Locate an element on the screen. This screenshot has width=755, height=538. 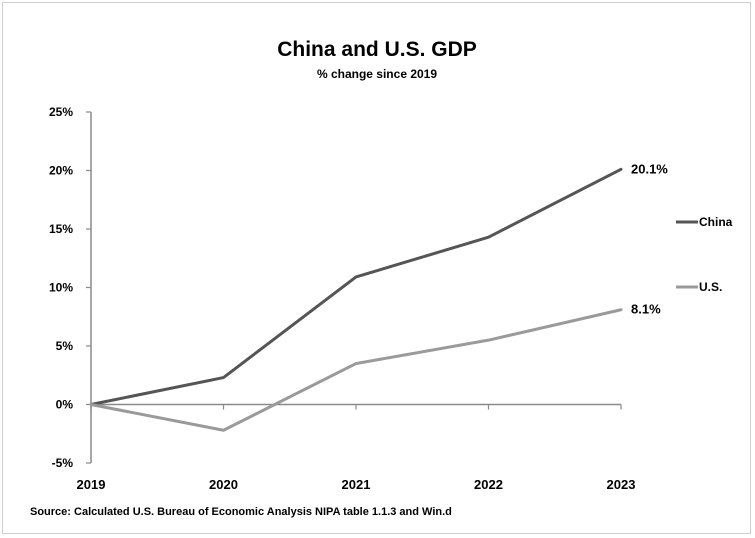
legend-label-china: China is located at coordinates (716, 222).